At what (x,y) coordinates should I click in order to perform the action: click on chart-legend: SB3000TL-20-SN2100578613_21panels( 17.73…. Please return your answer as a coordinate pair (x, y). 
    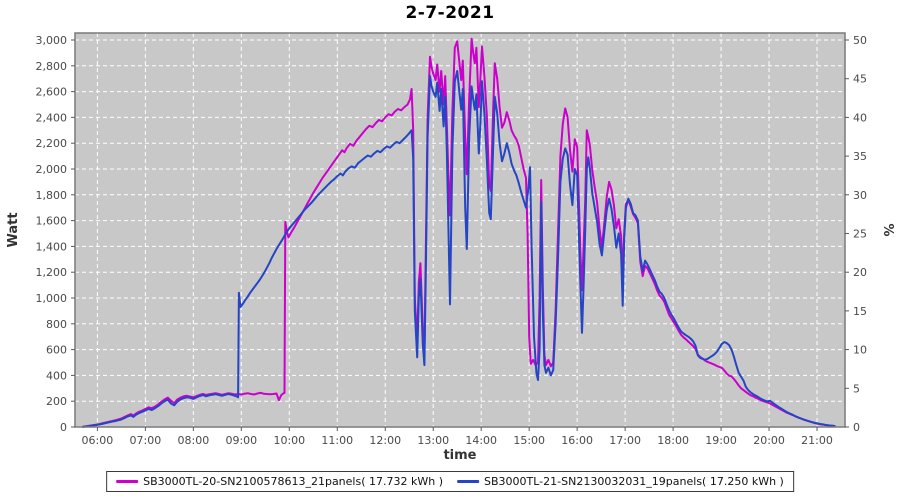
    Looking at the image, I should click on (450, 481).